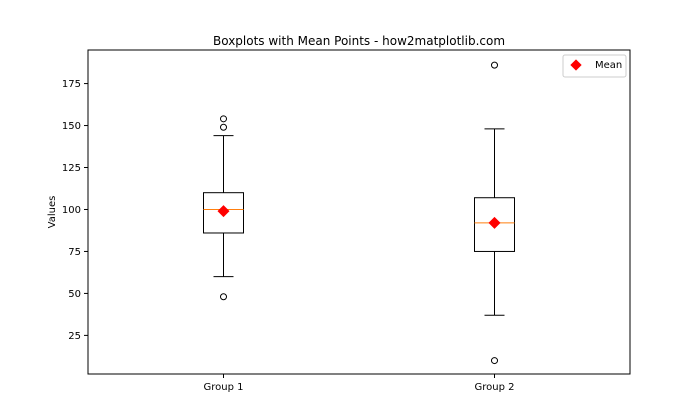 The width and height of the screenshot is (700, 420). What do you see at coordinates (71, 126) in the screenshot?
I see `y-tick-label: 150` at bounding box center [71, 126].